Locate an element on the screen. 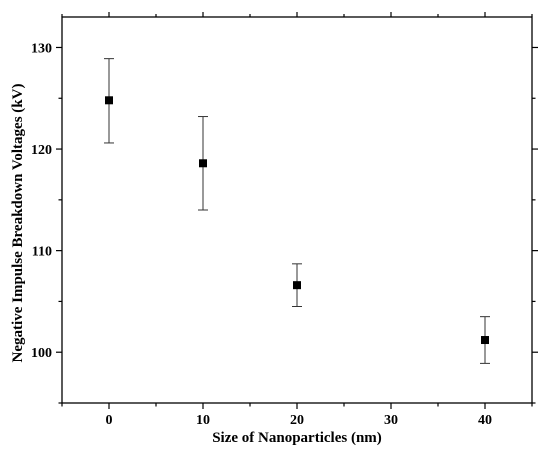 The height and width of the screenshot is (457, 550). y-tick-label: 130 is located at coordinates (41, 48).